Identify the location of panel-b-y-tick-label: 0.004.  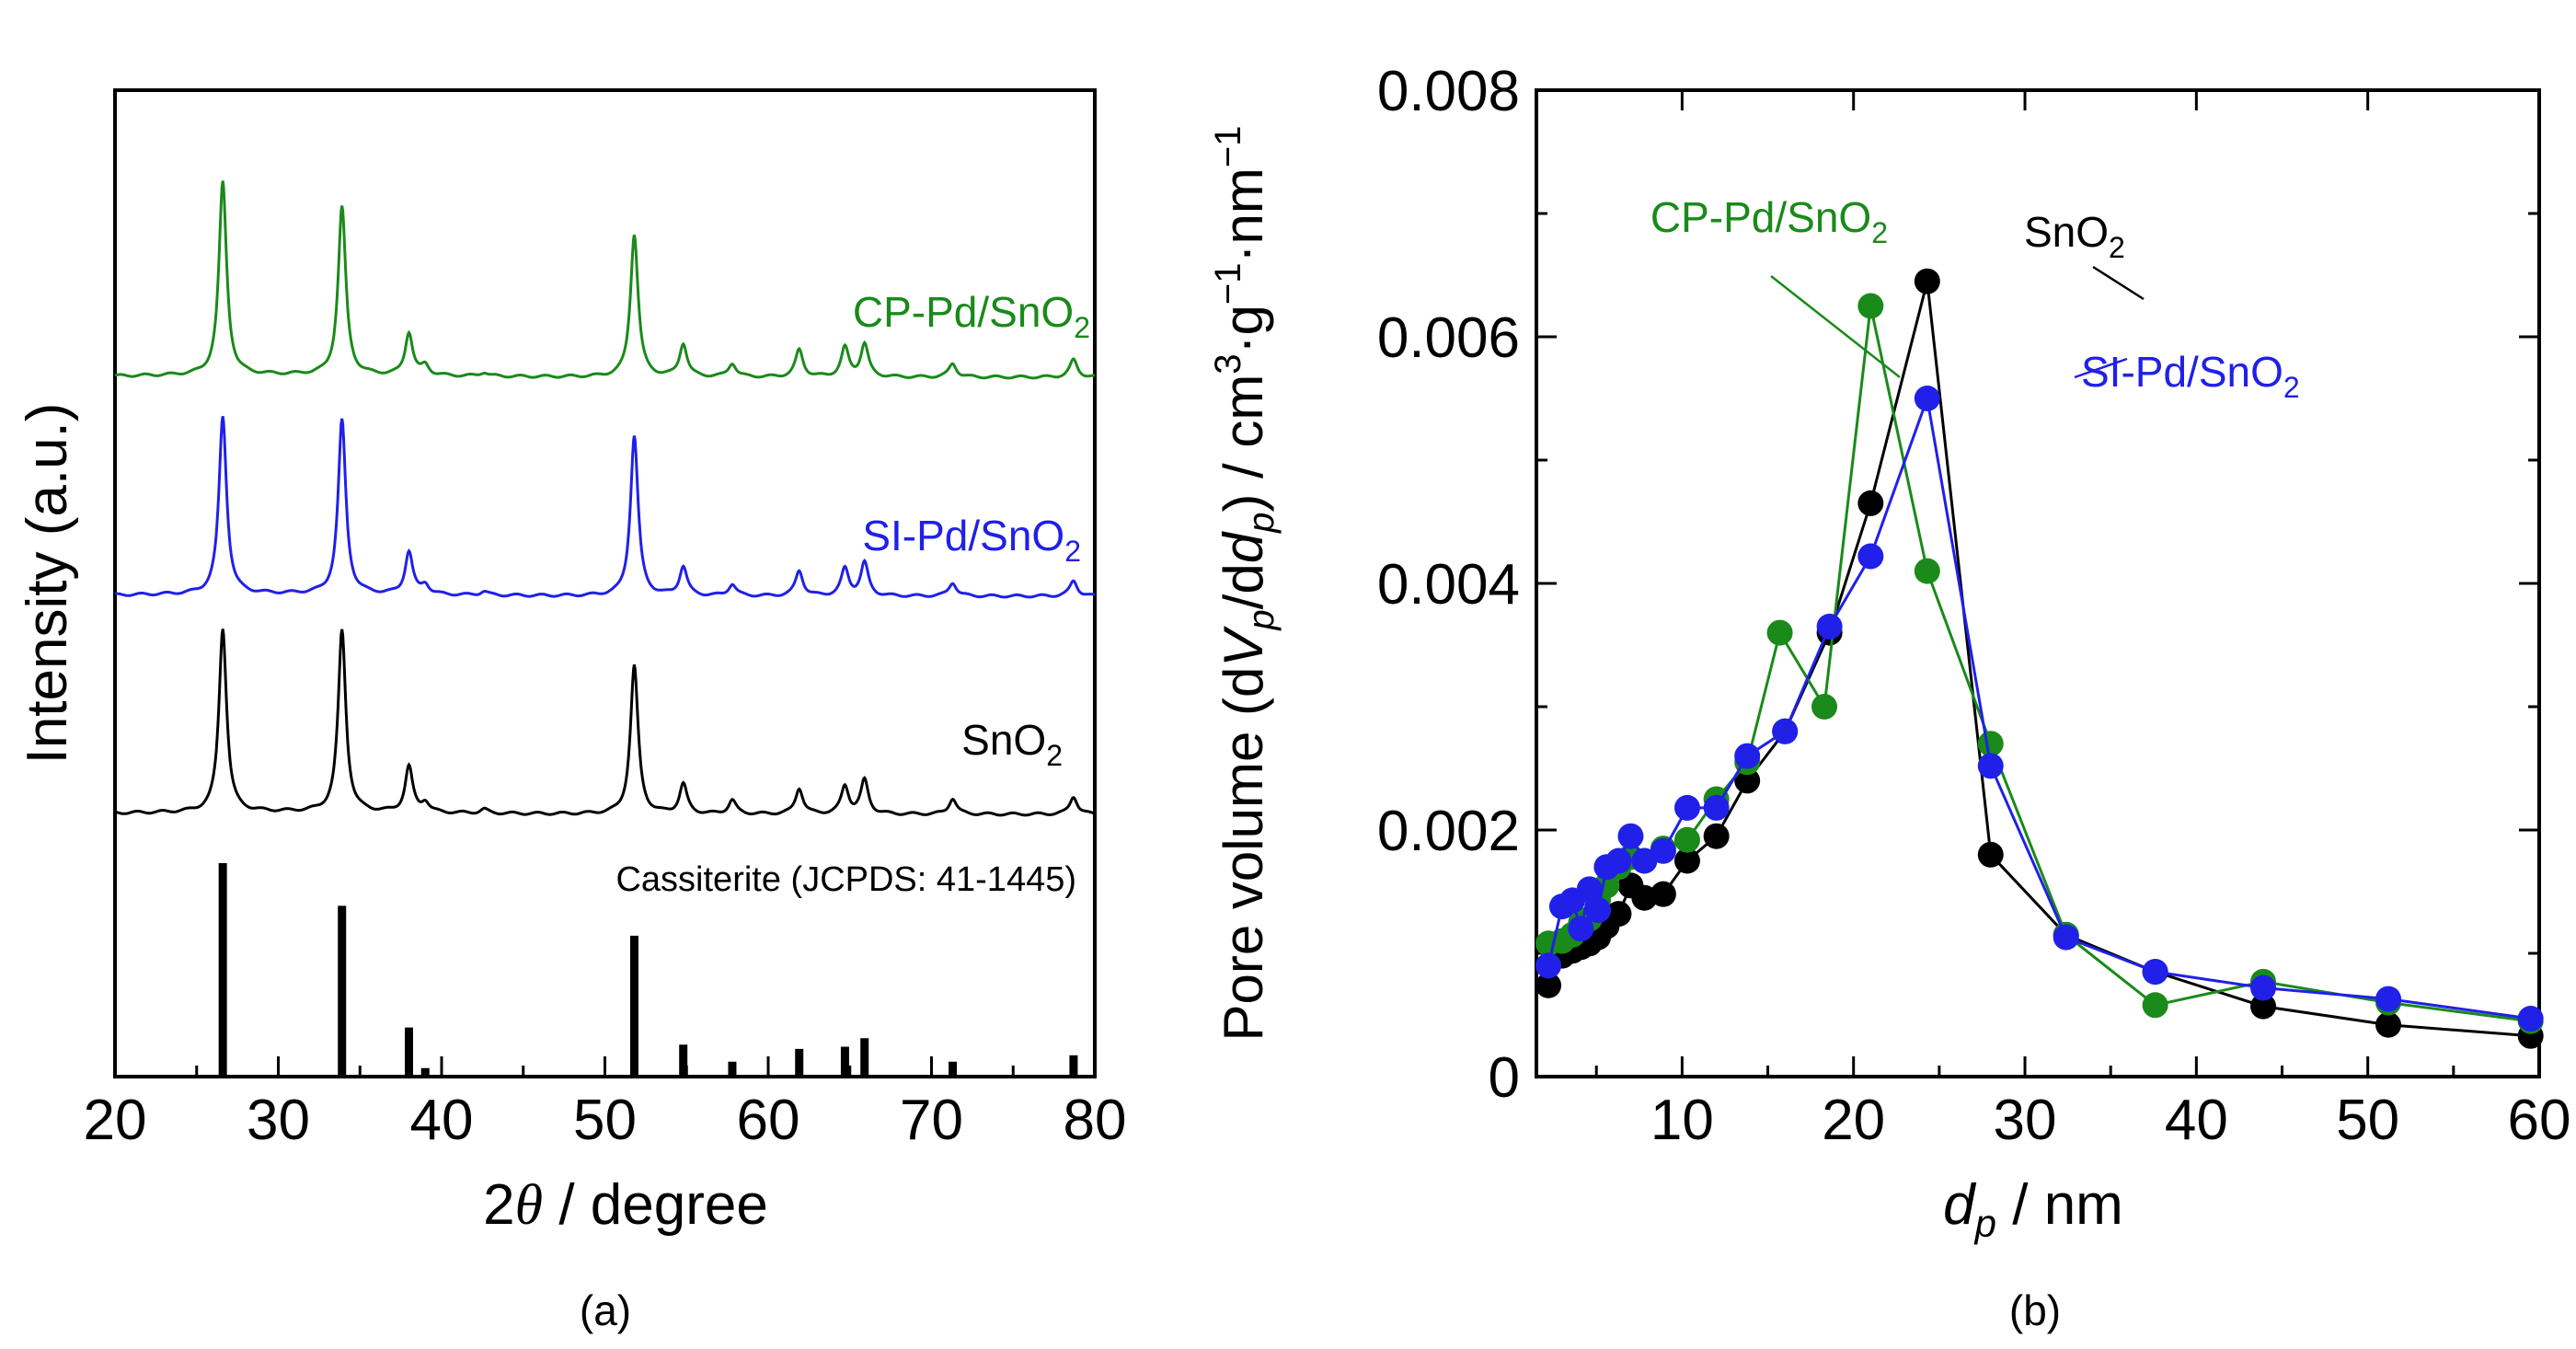
(1448, 585).